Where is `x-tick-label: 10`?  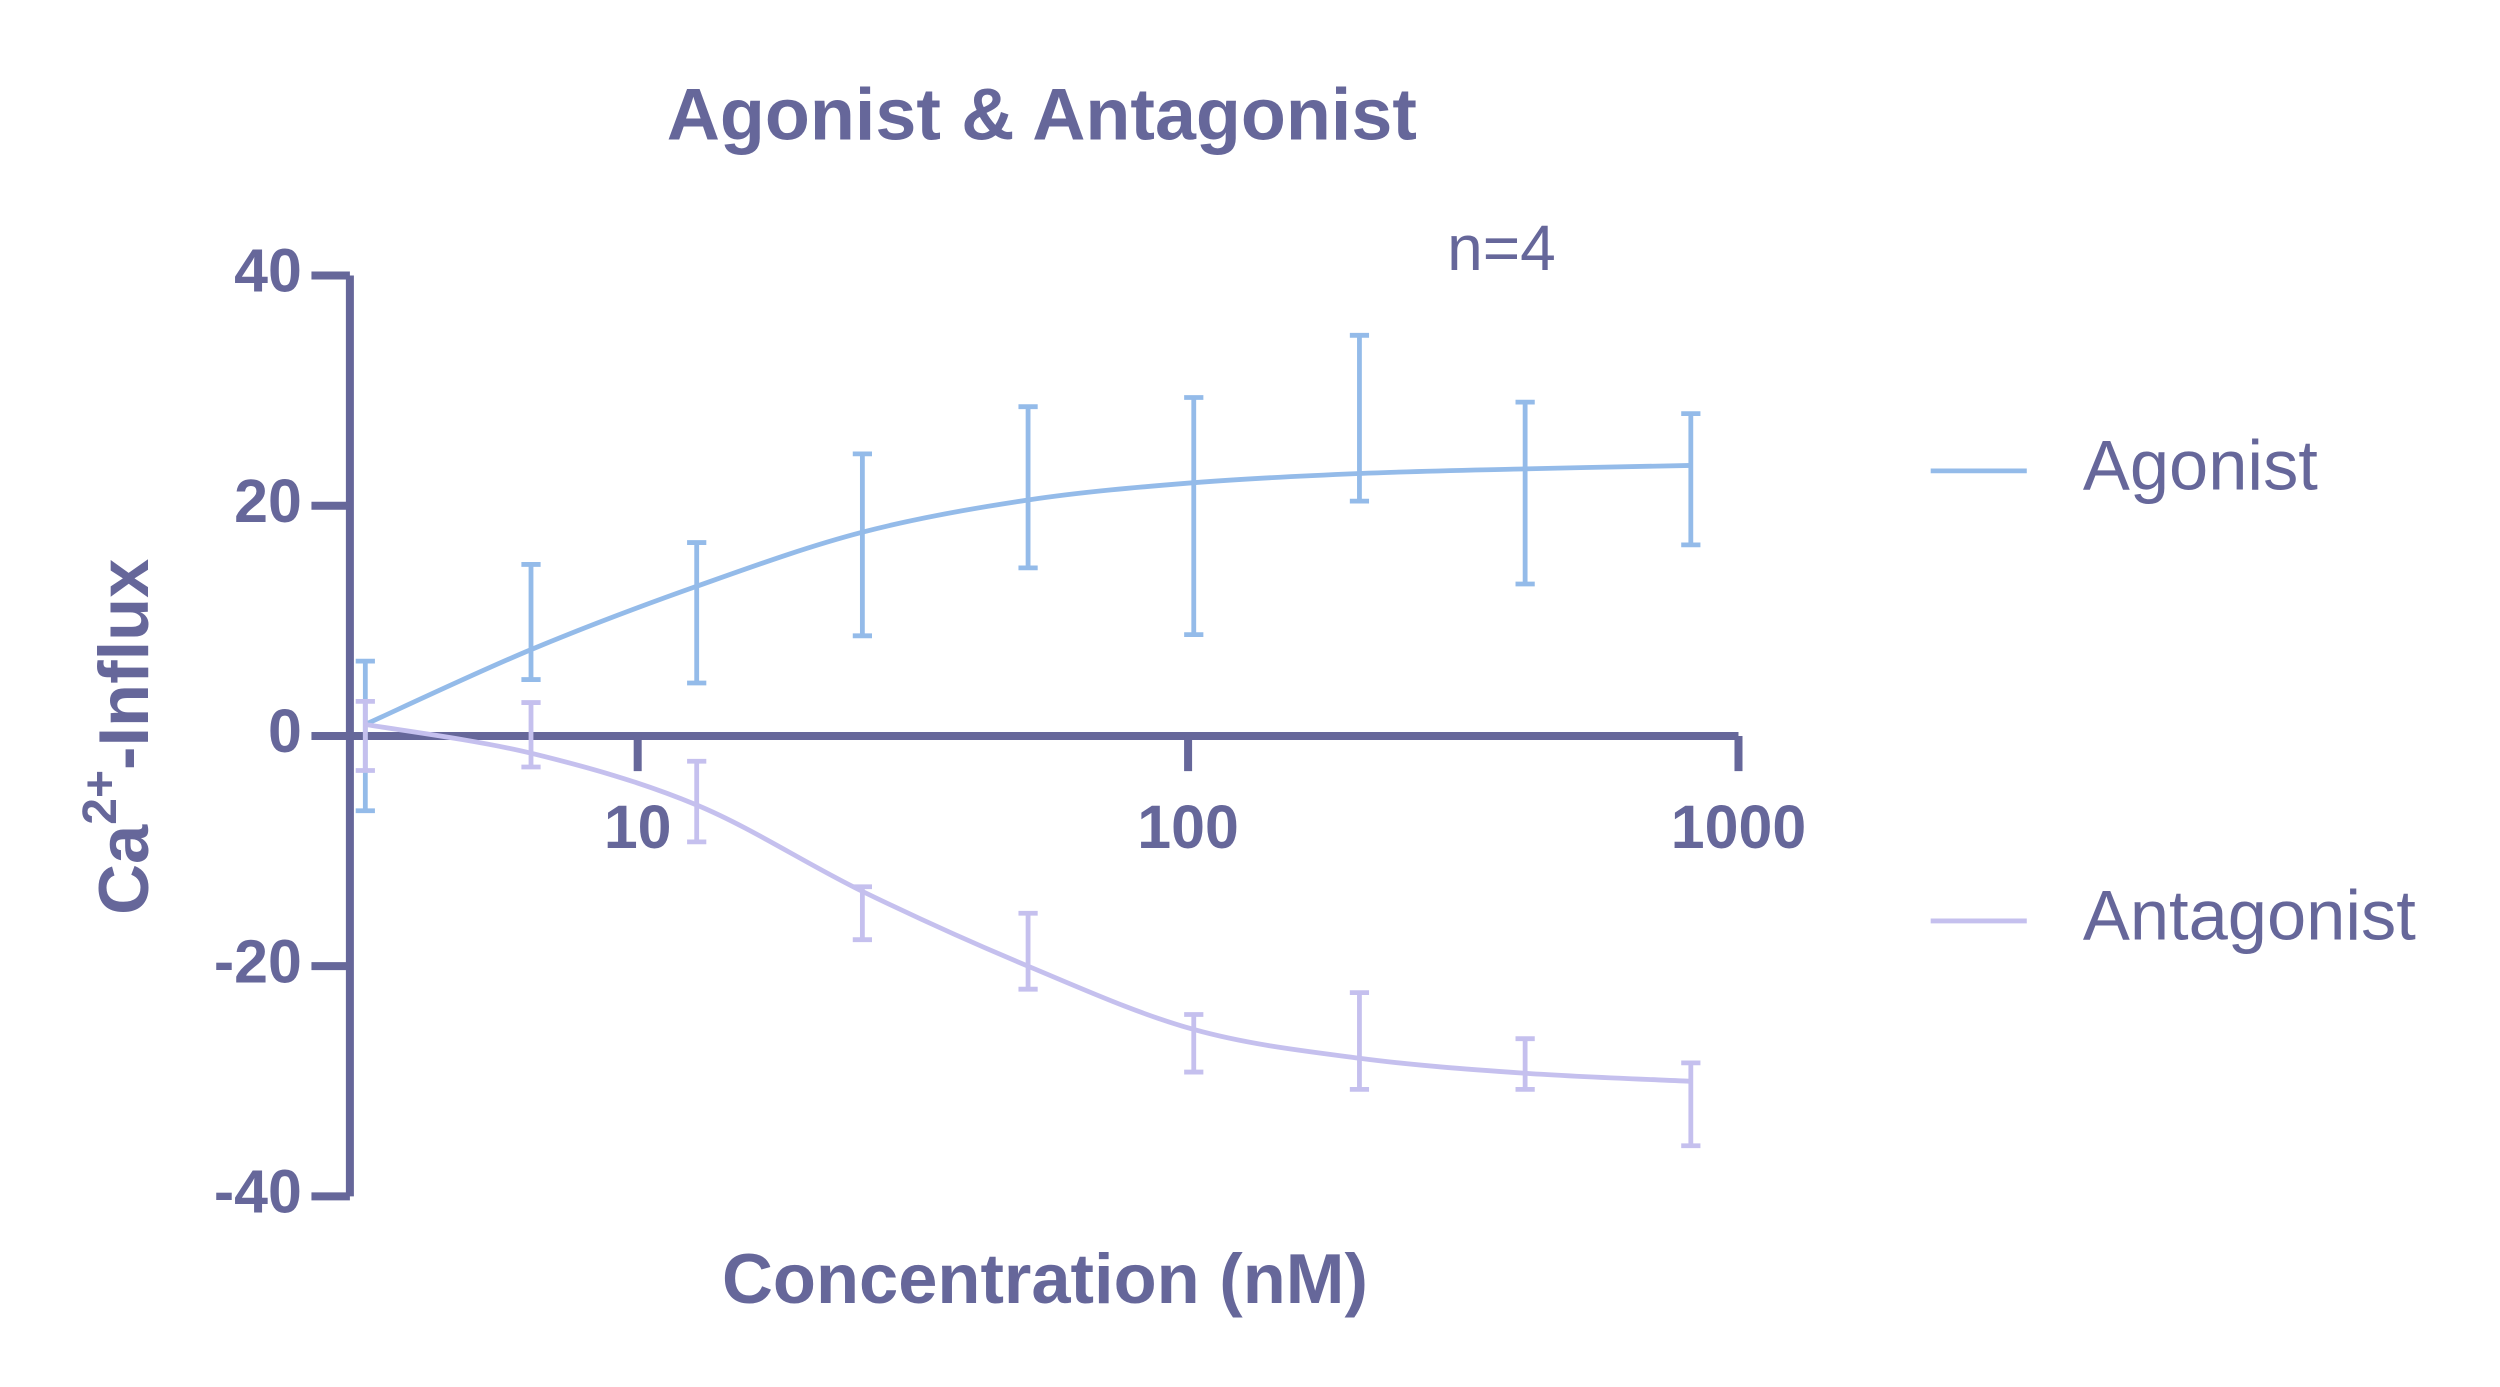 x-tick-label: 10 is located at coordinates (638, 827).